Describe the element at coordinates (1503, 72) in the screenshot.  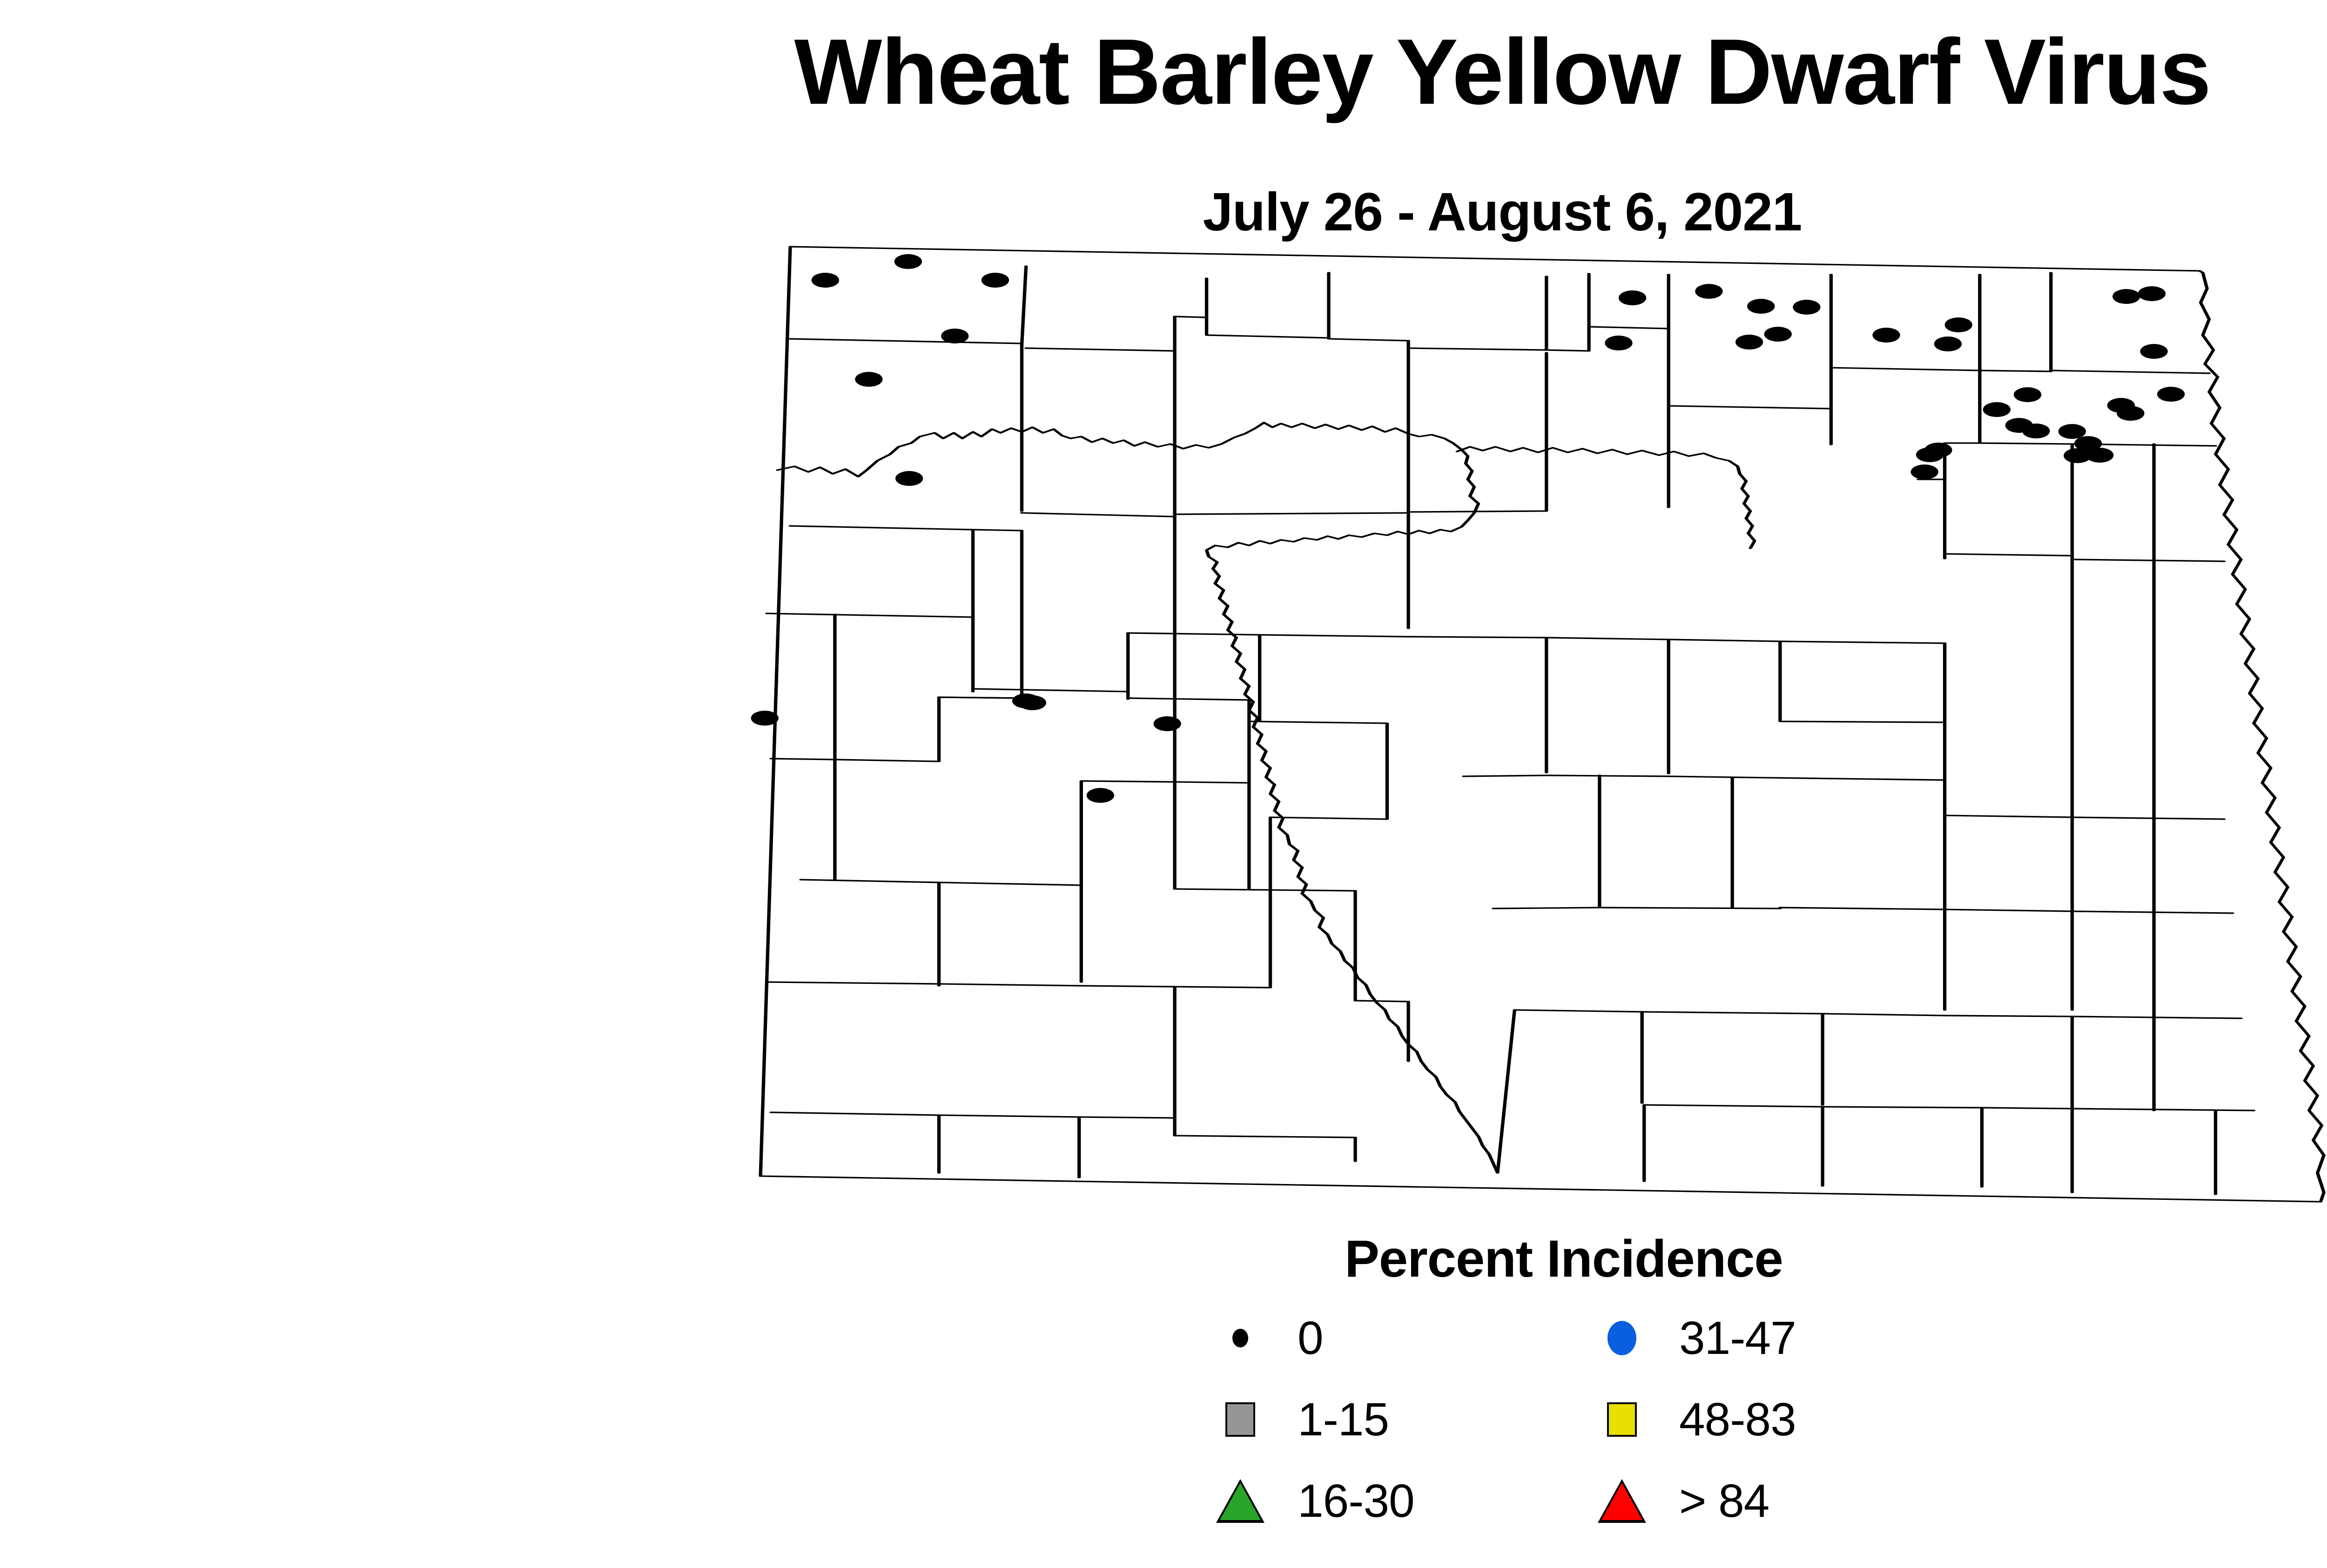
I see `page-title: Wheat Barley Yellow Dwarf Virus` at that location.